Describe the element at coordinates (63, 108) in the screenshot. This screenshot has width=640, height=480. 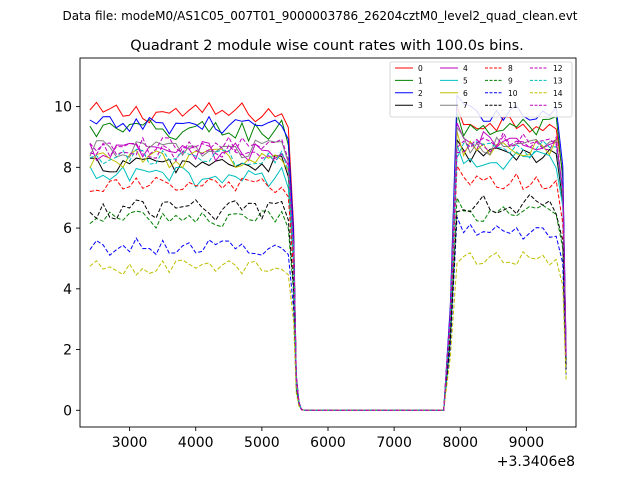
I see `y-tick-label: 10` at that location.